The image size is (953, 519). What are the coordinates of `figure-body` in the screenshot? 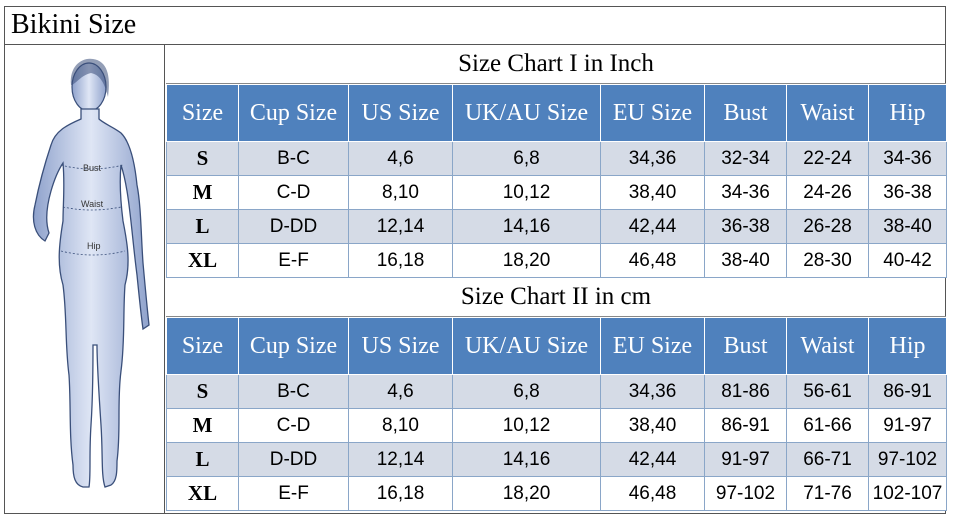 It's located at (91, 298).